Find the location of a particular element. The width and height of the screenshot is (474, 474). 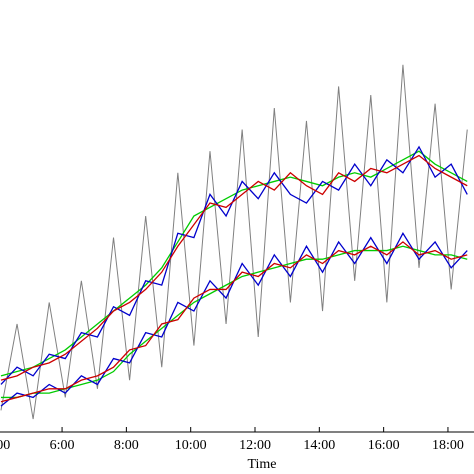

x-tick-label: 6:00 is located at coordinates (62, 445).